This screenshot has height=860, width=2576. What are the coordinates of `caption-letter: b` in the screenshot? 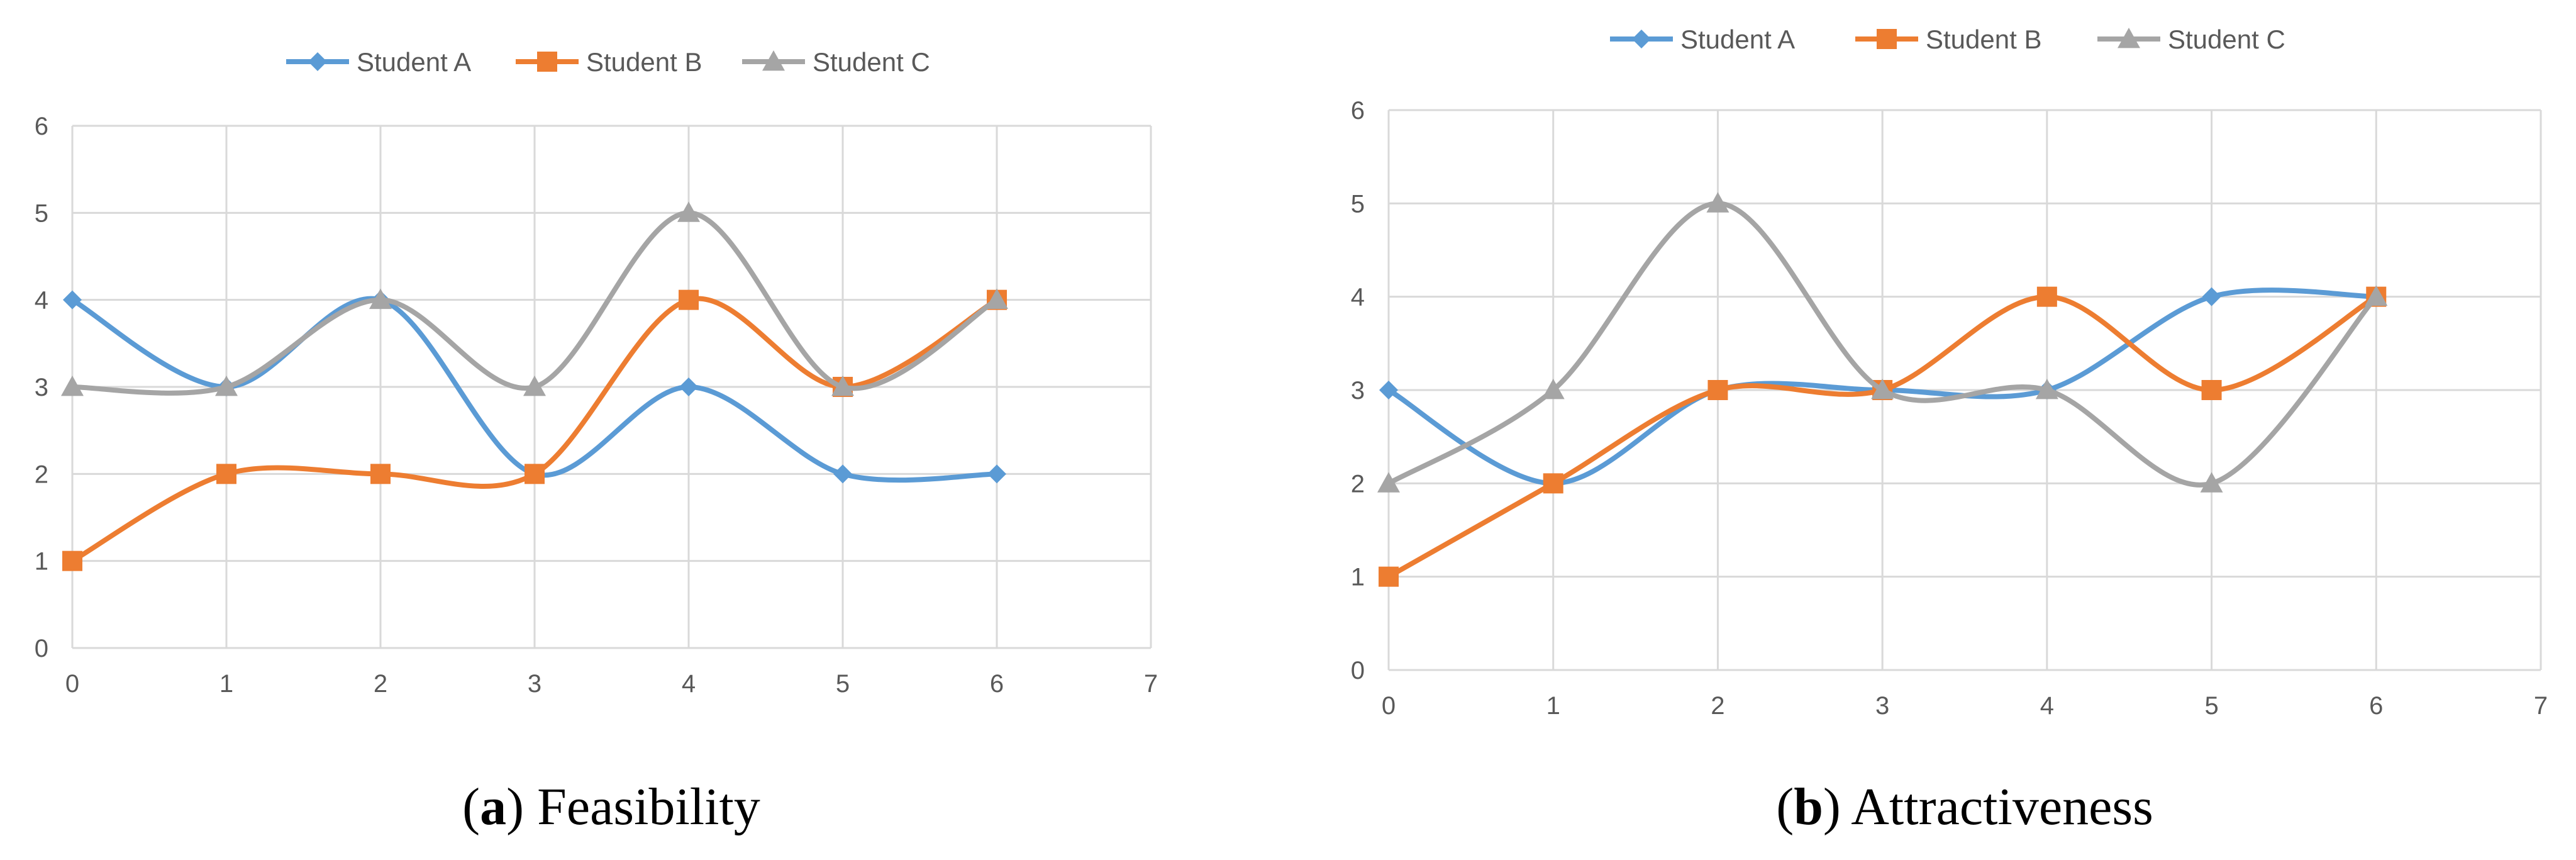 It's located at (1808, 807).